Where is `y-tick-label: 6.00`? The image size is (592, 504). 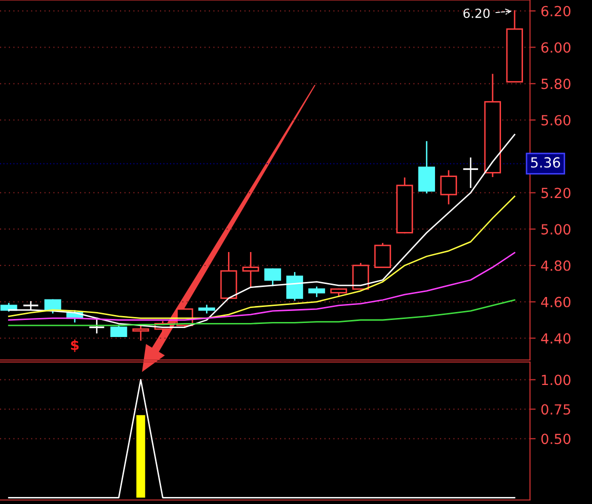
y-tick-label: 6.00 is located at coordinates (555, 47).